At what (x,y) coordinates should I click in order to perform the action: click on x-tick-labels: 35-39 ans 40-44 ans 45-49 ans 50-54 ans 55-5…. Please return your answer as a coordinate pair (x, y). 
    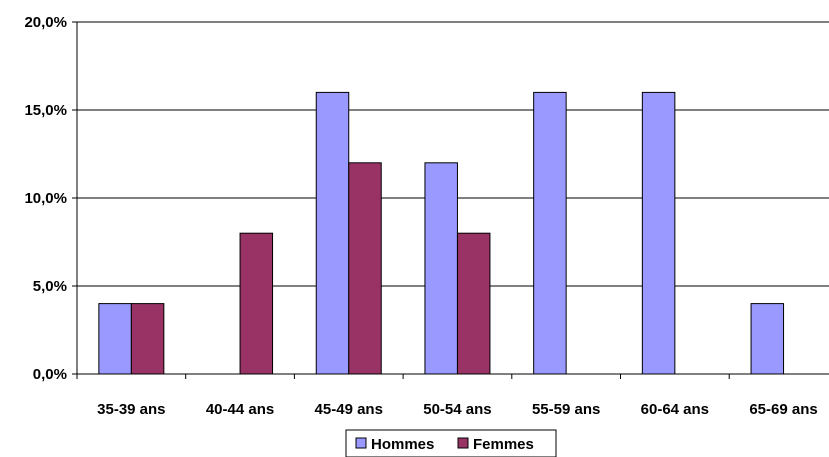
    Looking at the image, I should click on (457, 409).